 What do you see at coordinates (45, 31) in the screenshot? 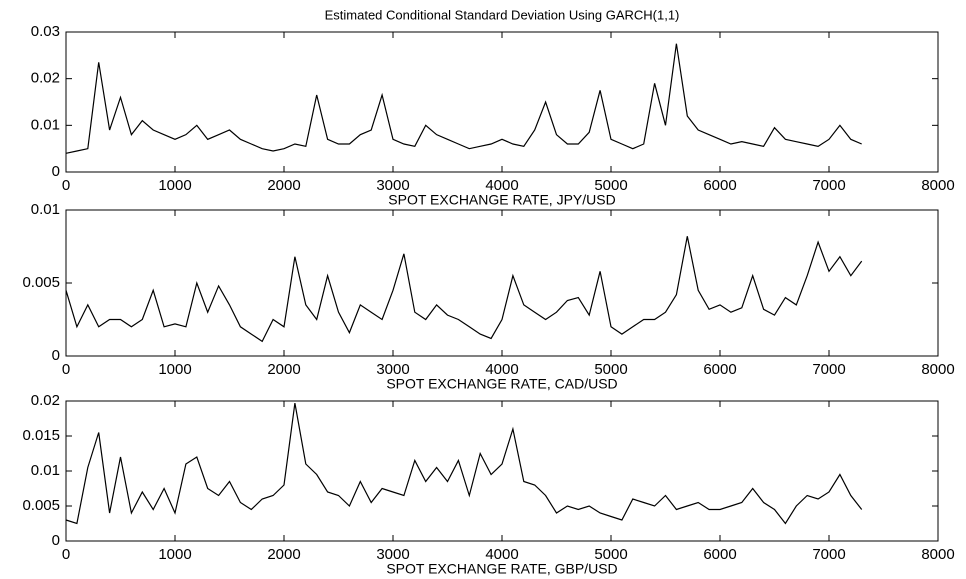
I see `y-tick-label: 0.03` at bounding box center [45, 31].